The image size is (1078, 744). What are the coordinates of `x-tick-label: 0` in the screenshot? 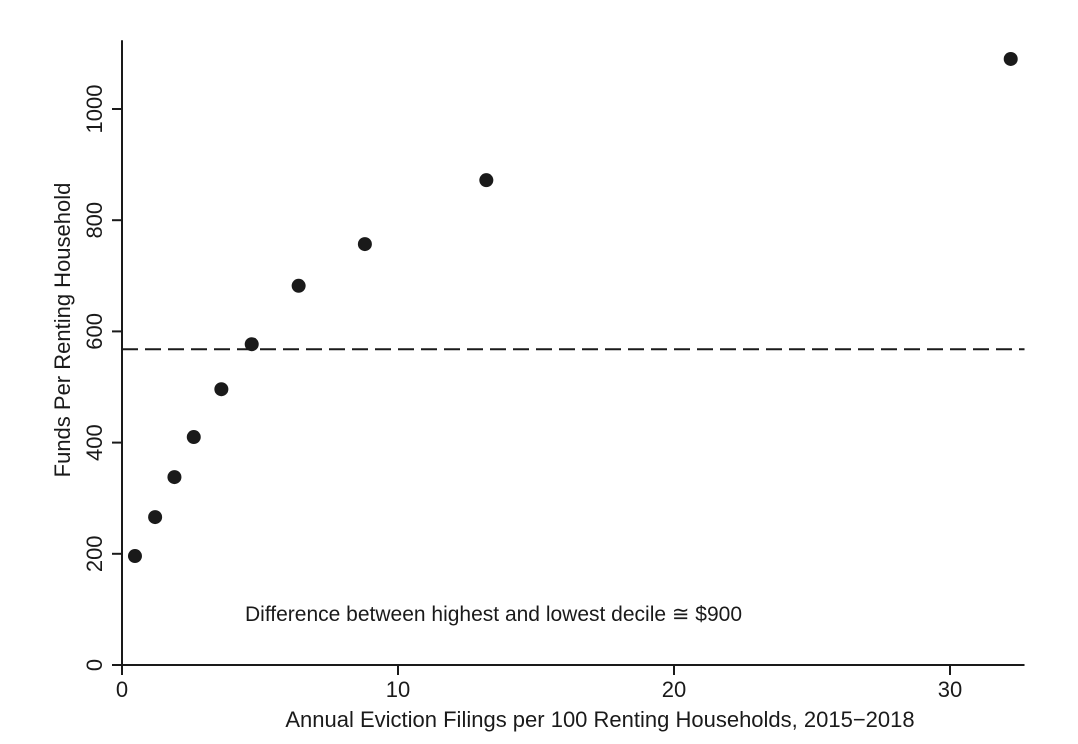 It's located at (122, 689).